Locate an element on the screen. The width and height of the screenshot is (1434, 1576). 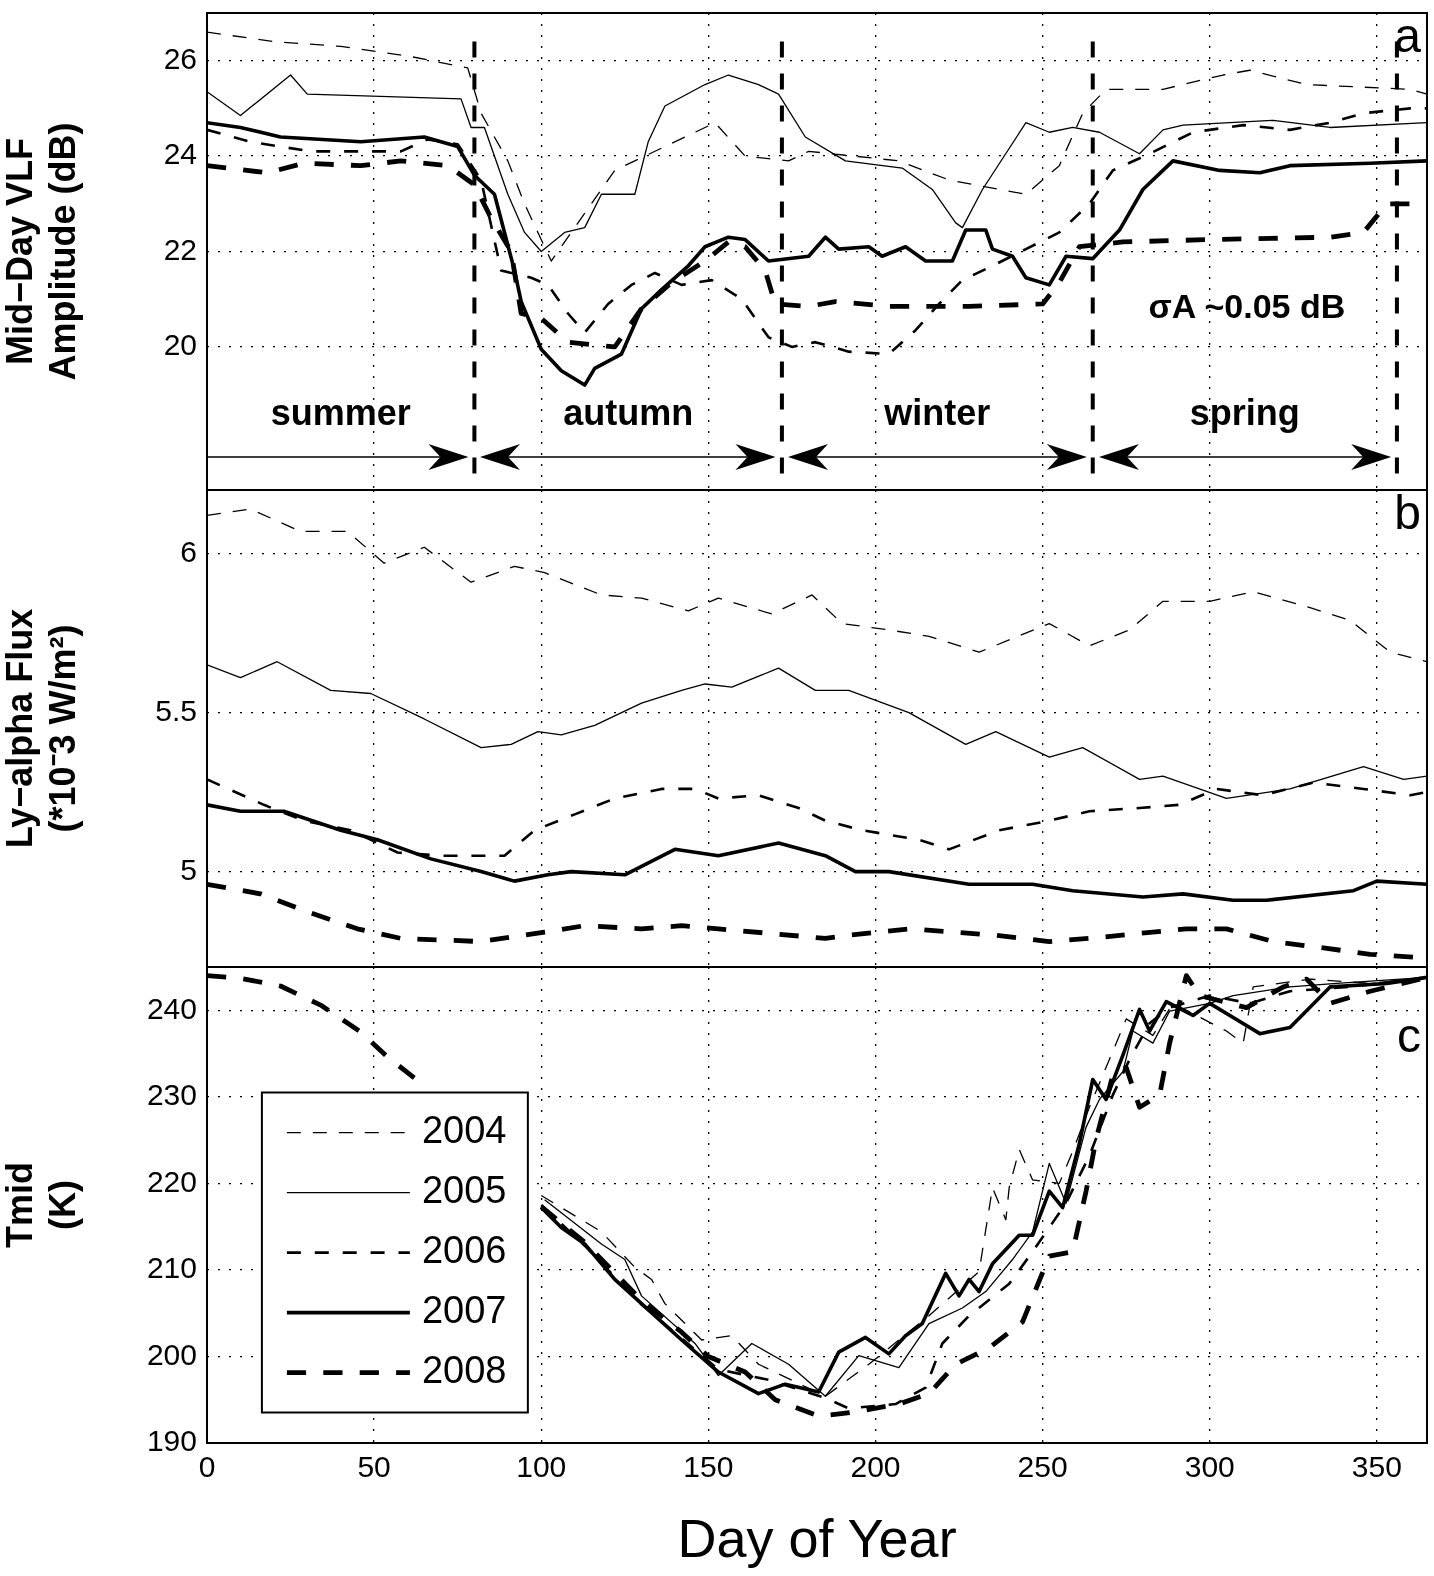
annotation: summer is located at coordinates (340, 412).